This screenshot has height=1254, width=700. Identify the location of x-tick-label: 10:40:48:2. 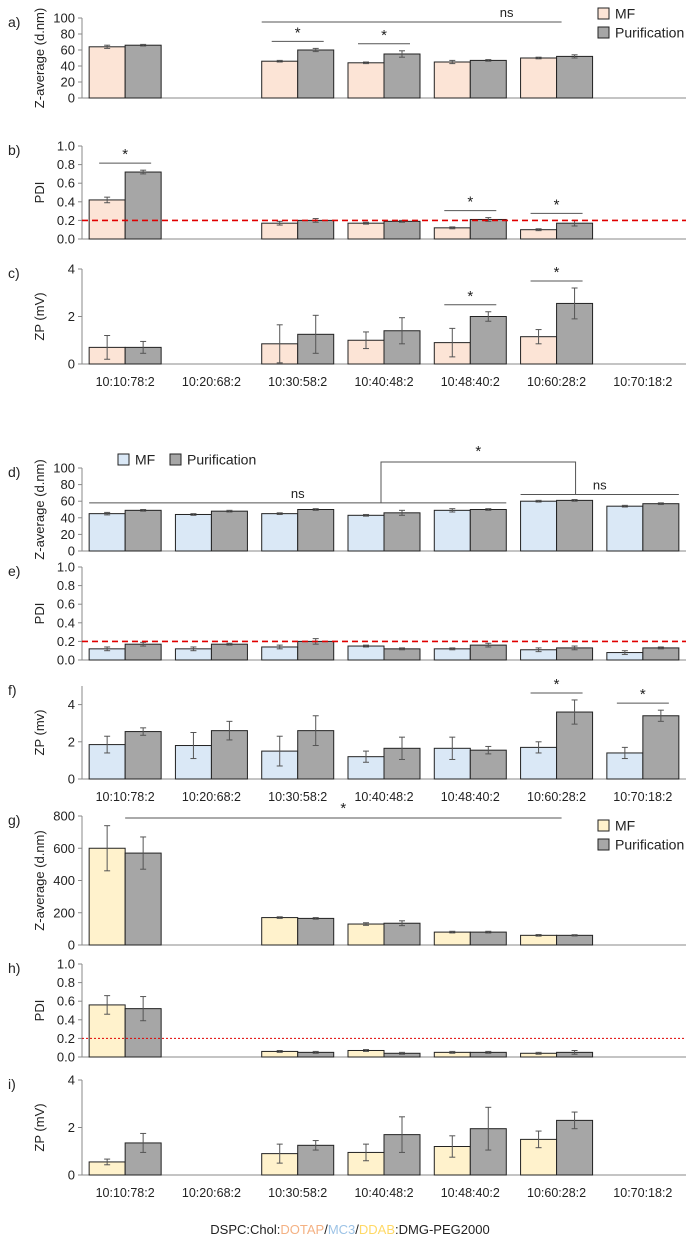
(383, 382).